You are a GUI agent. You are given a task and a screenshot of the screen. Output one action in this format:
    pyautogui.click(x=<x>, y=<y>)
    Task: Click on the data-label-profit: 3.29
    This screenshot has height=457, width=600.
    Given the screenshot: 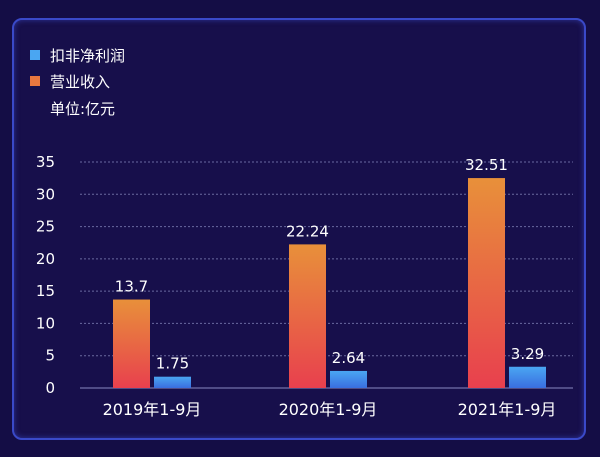 What is the action you would take?
    pyautogui.click(x=527, y=354)
    